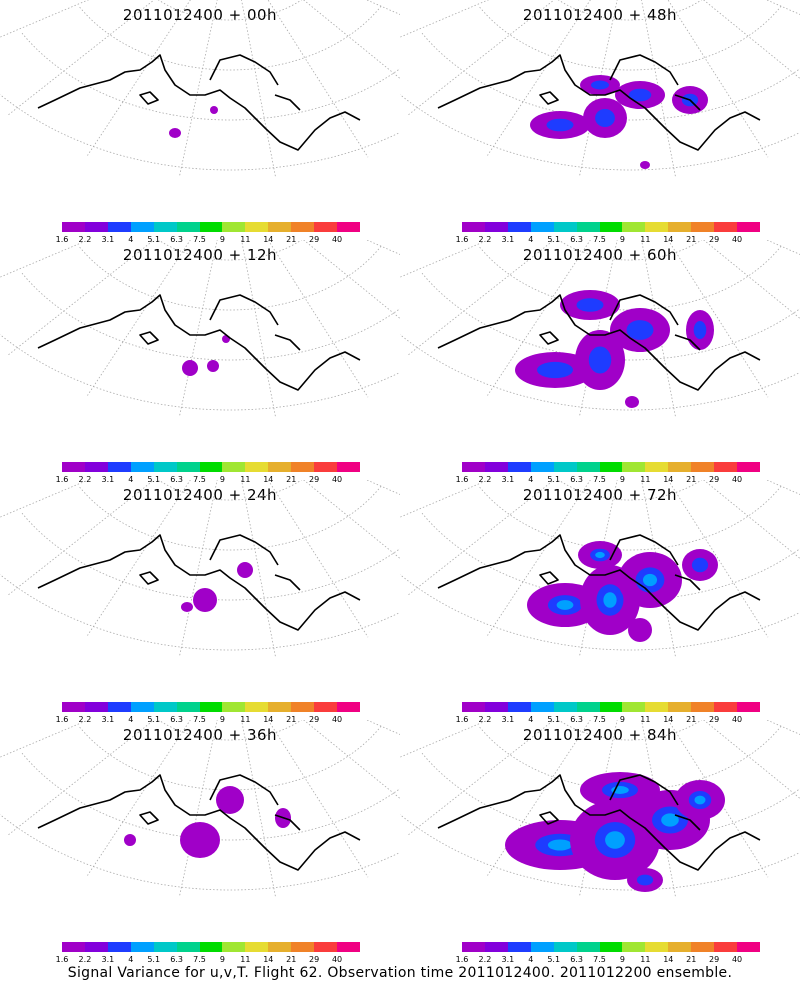 Image resolution: width=800 pixels, height=1000 pixels. I want to click on panel-title: 2011012400 + 36h, so click(200, 735).